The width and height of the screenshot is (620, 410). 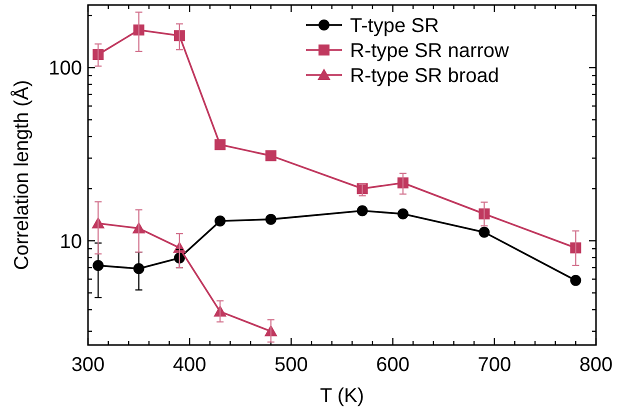 I want to click on y-tick-label: 100, so click(x=65, y=69).